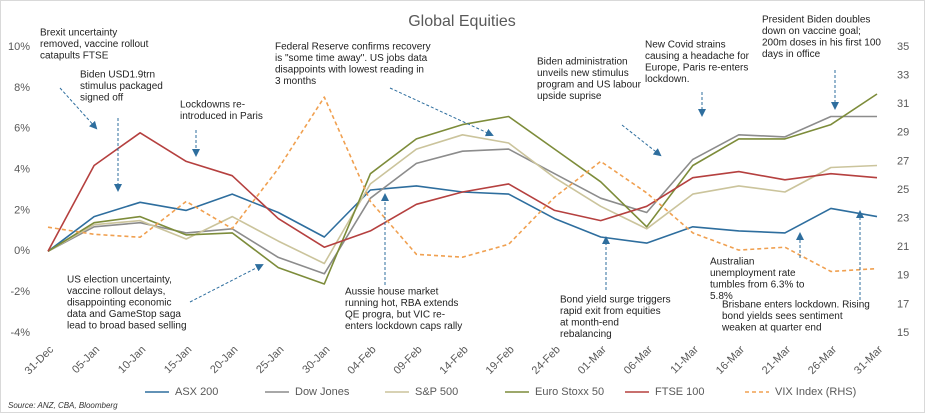 The image size is (925, 413). I want to click on y2-tick-label: 17, so click(903, 304).